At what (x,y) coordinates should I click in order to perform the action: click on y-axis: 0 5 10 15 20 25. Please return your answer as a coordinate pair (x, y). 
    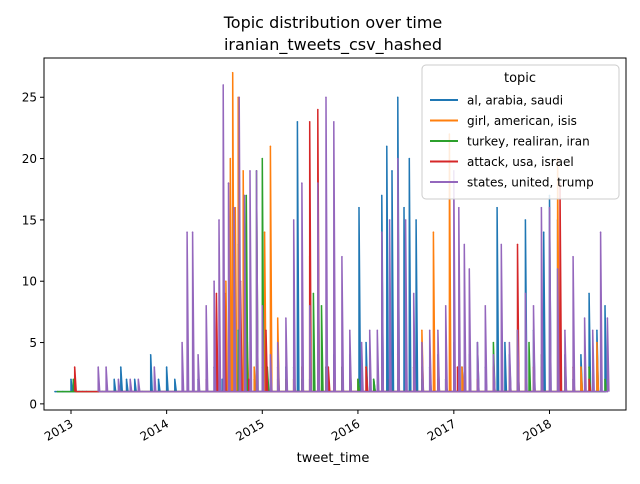
    Looking at the image, I should click on (33, 251).